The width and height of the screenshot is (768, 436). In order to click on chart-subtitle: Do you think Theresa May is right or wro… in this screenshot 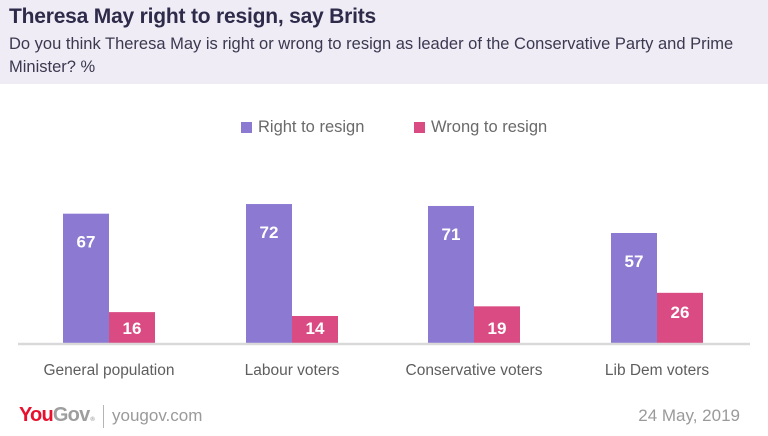, I will do `click(371, 55)`.